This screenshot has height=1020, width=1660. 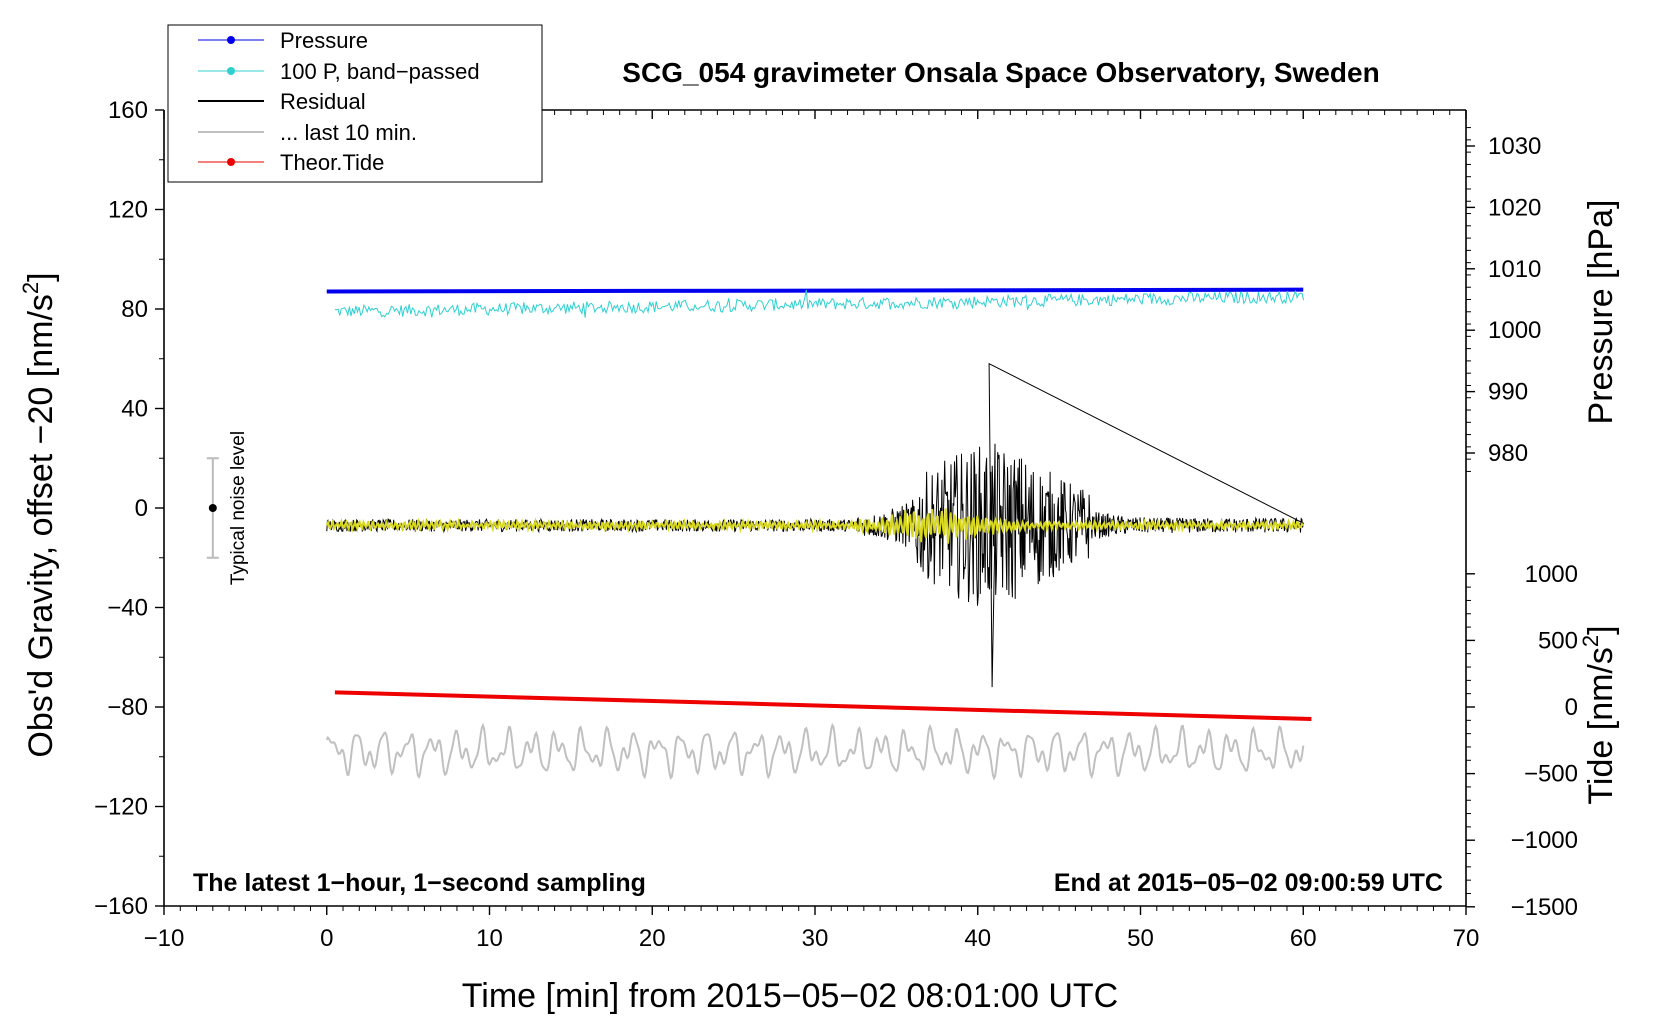 What do you see at coordinates (815, 751) in the screenshot?
I see `series-last-10-min` at bounding box center [815, 751].